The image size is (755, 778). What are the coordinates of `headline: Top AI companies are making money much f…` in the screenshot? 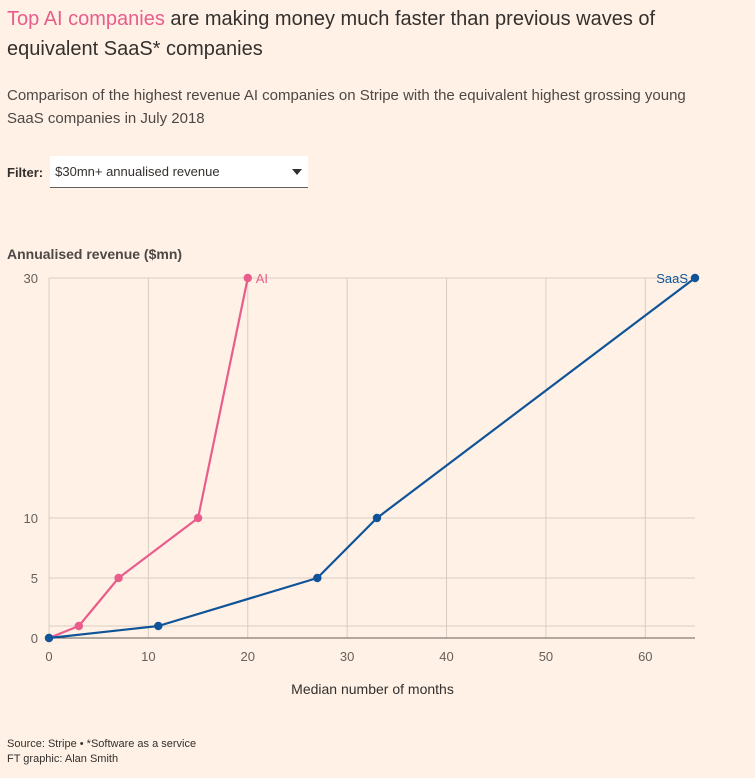 It's located at (367, 34).